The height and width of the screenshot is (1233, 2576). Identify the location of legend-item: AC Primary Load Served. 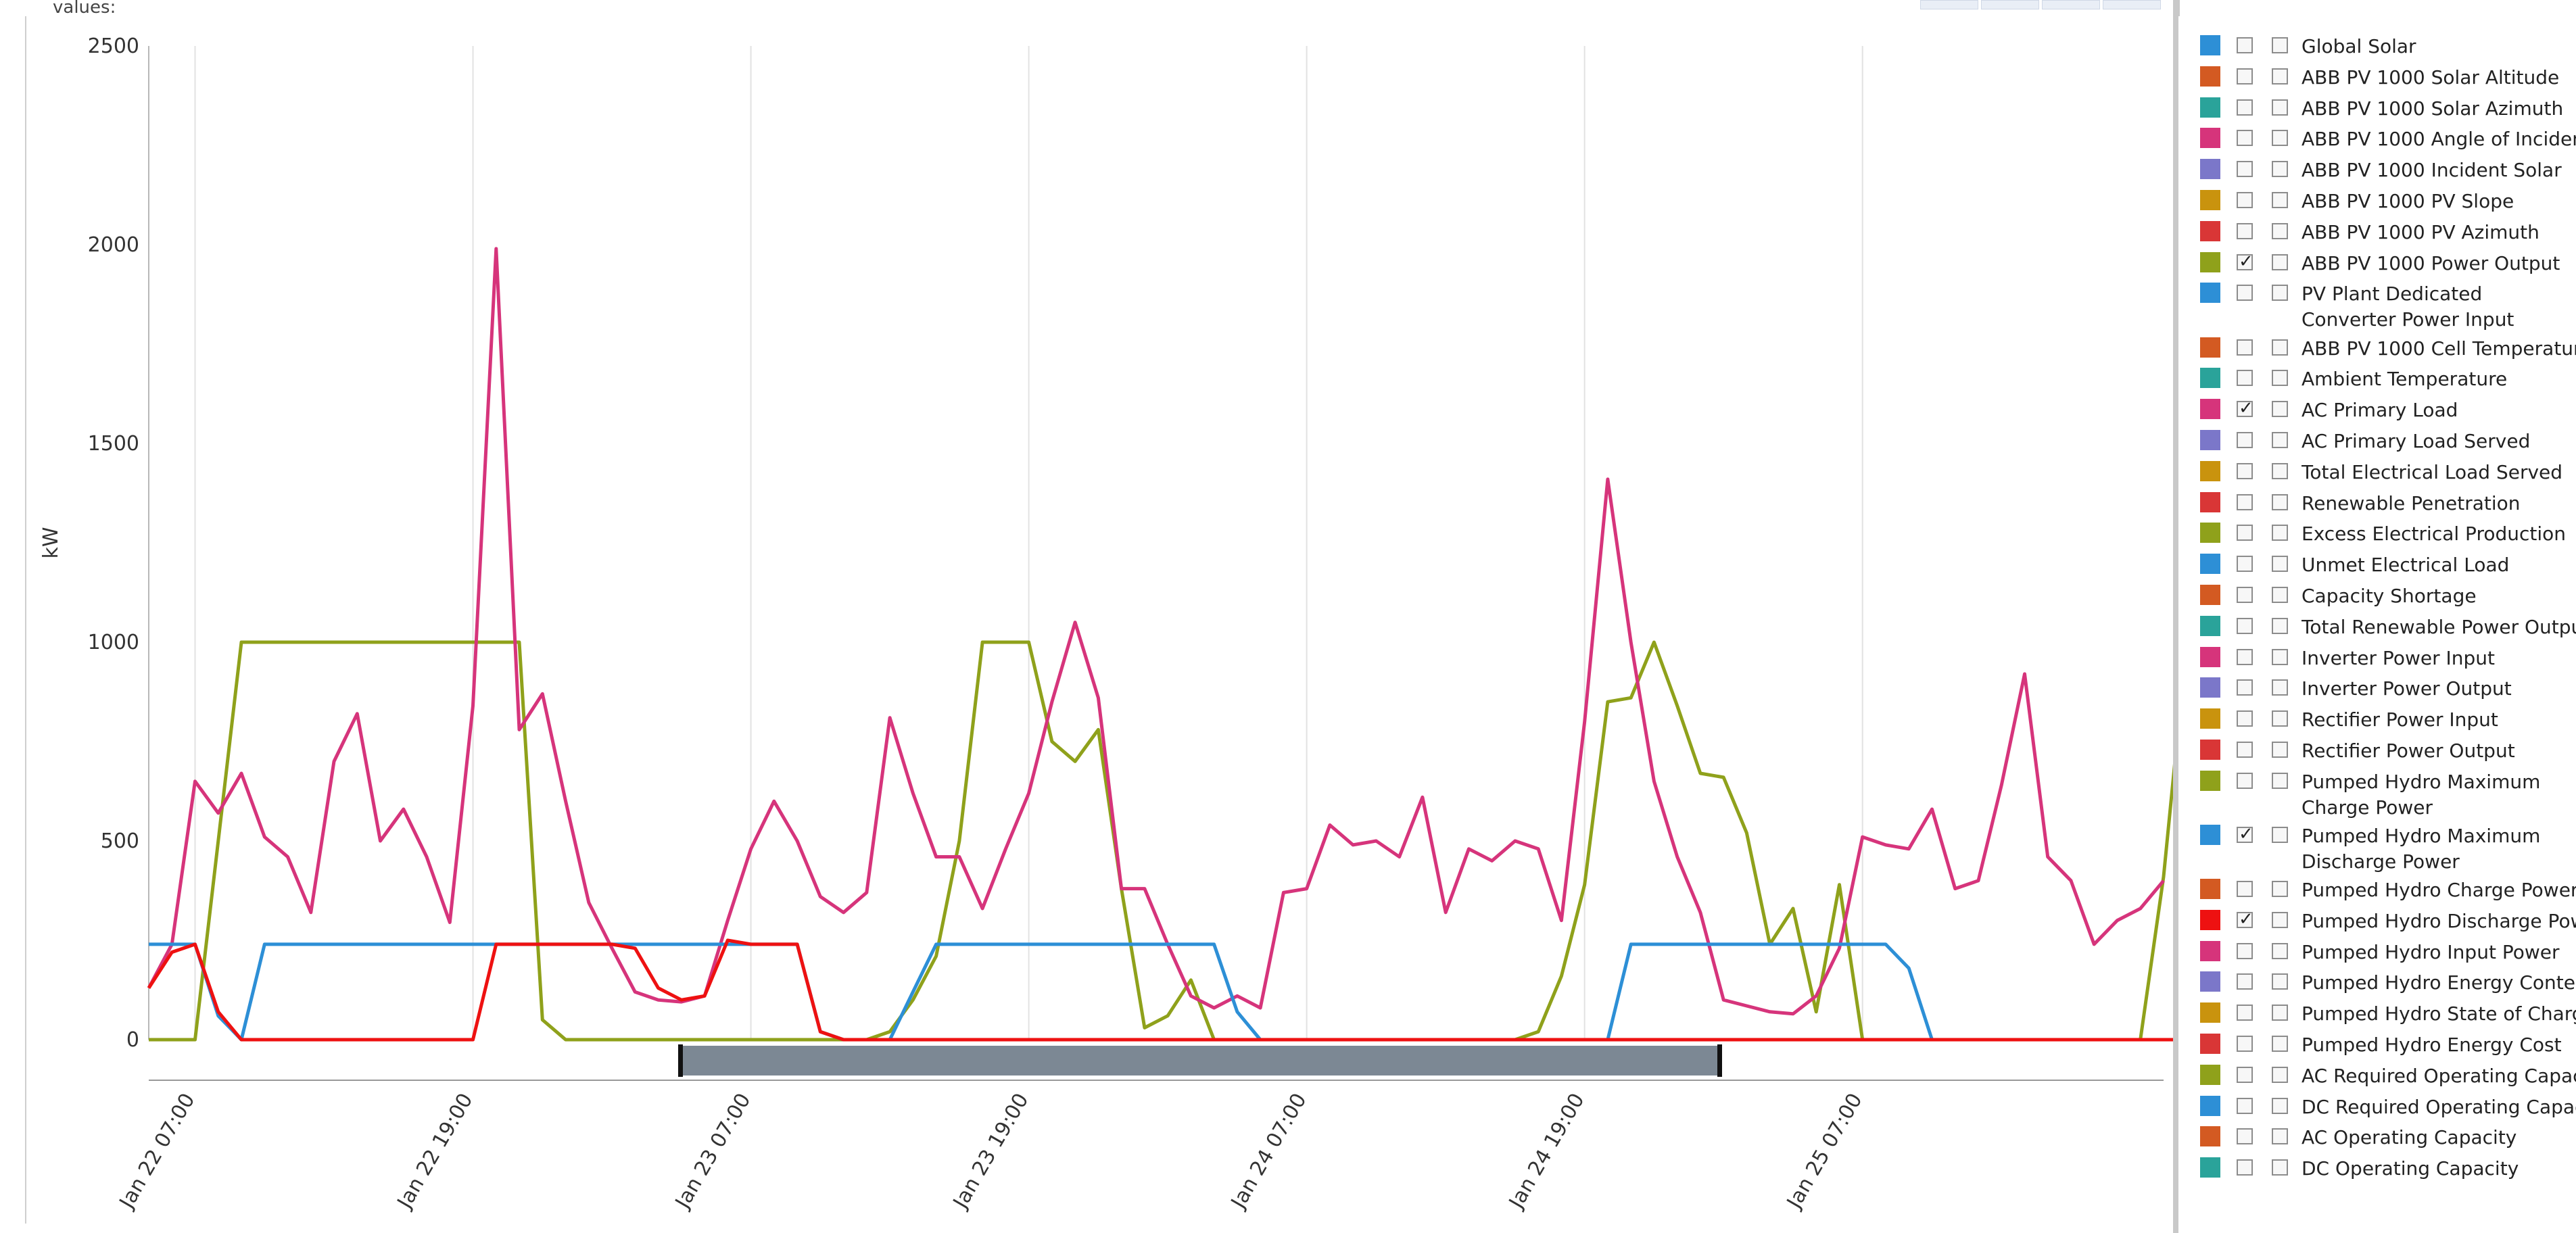
(2379, 445).